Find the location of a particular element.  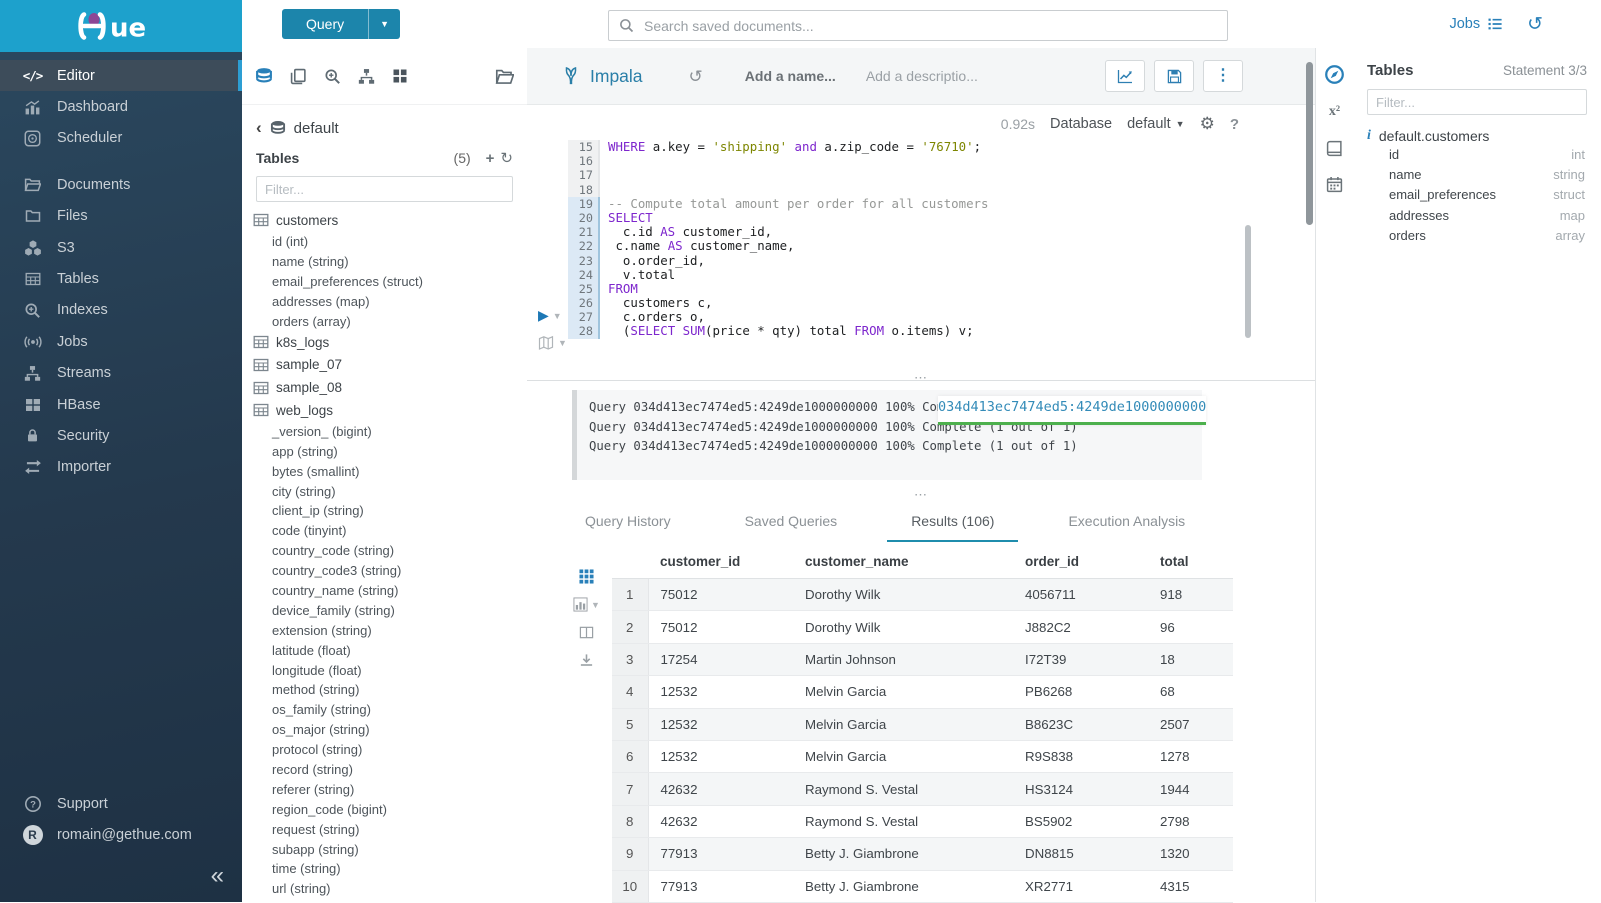

code-line-18: 18 is located at coordinates (911, 189).